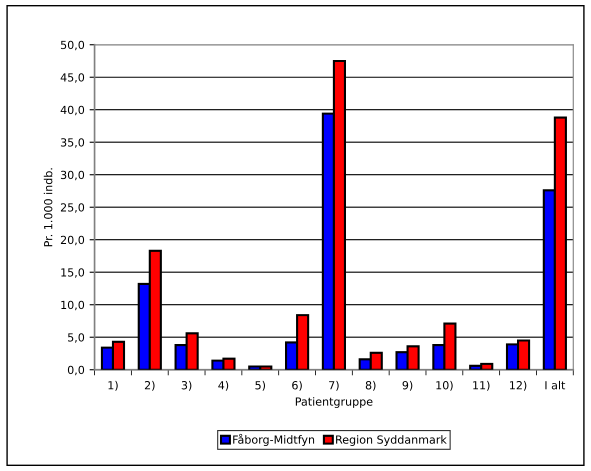 The height and width of the screenshot is (471, 591). What do you see at coordinates (371, 385) in the screenshot?
I see `x-tick-label: 8)` at bounding box center [371, 385].